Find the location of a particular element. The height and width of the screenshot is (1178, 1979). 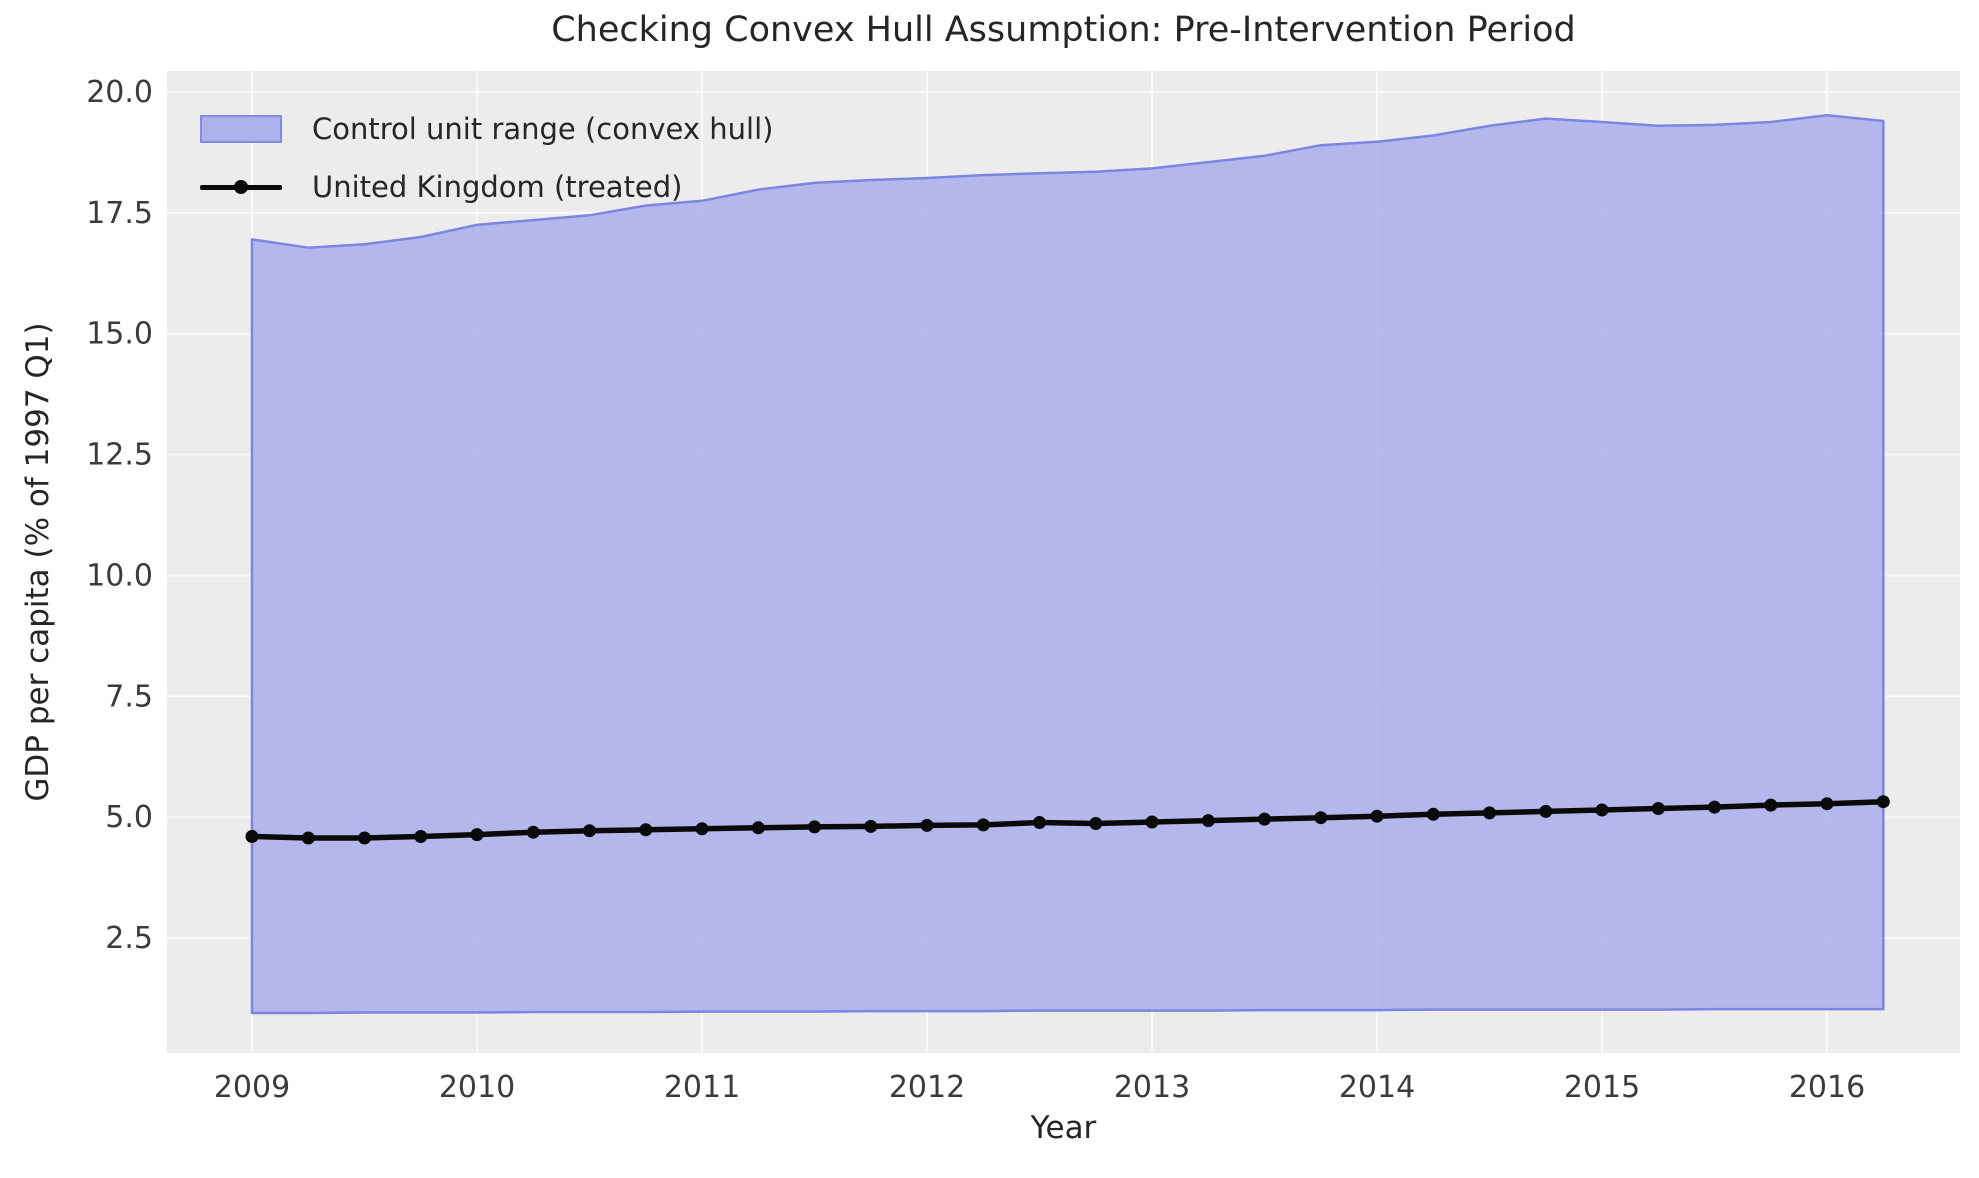

legend-label-convex-hull: Control unit range (convex hull) is located at coordinates (543, 129).